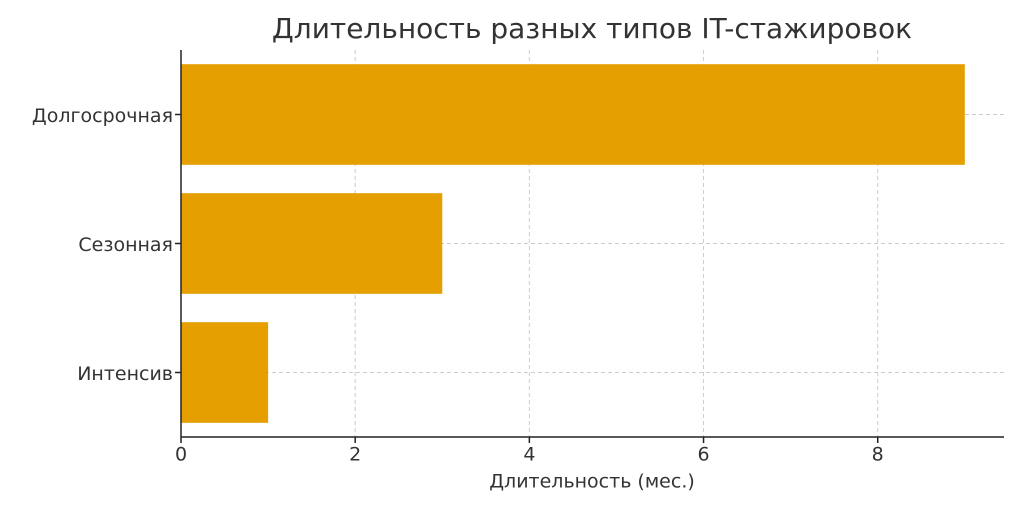 The width and height of the screenshot is (1024, 513). I want to click on y-tick-label: Сезонная, so click(125, 245).